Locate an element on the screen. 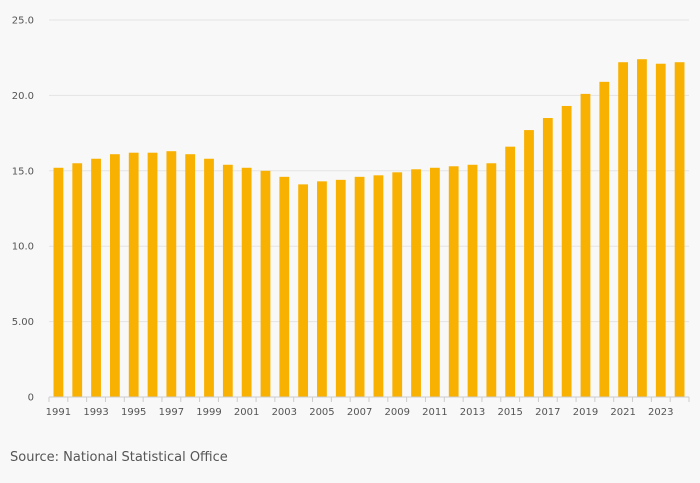  bar-2020 is located at coordinates (604, 239).